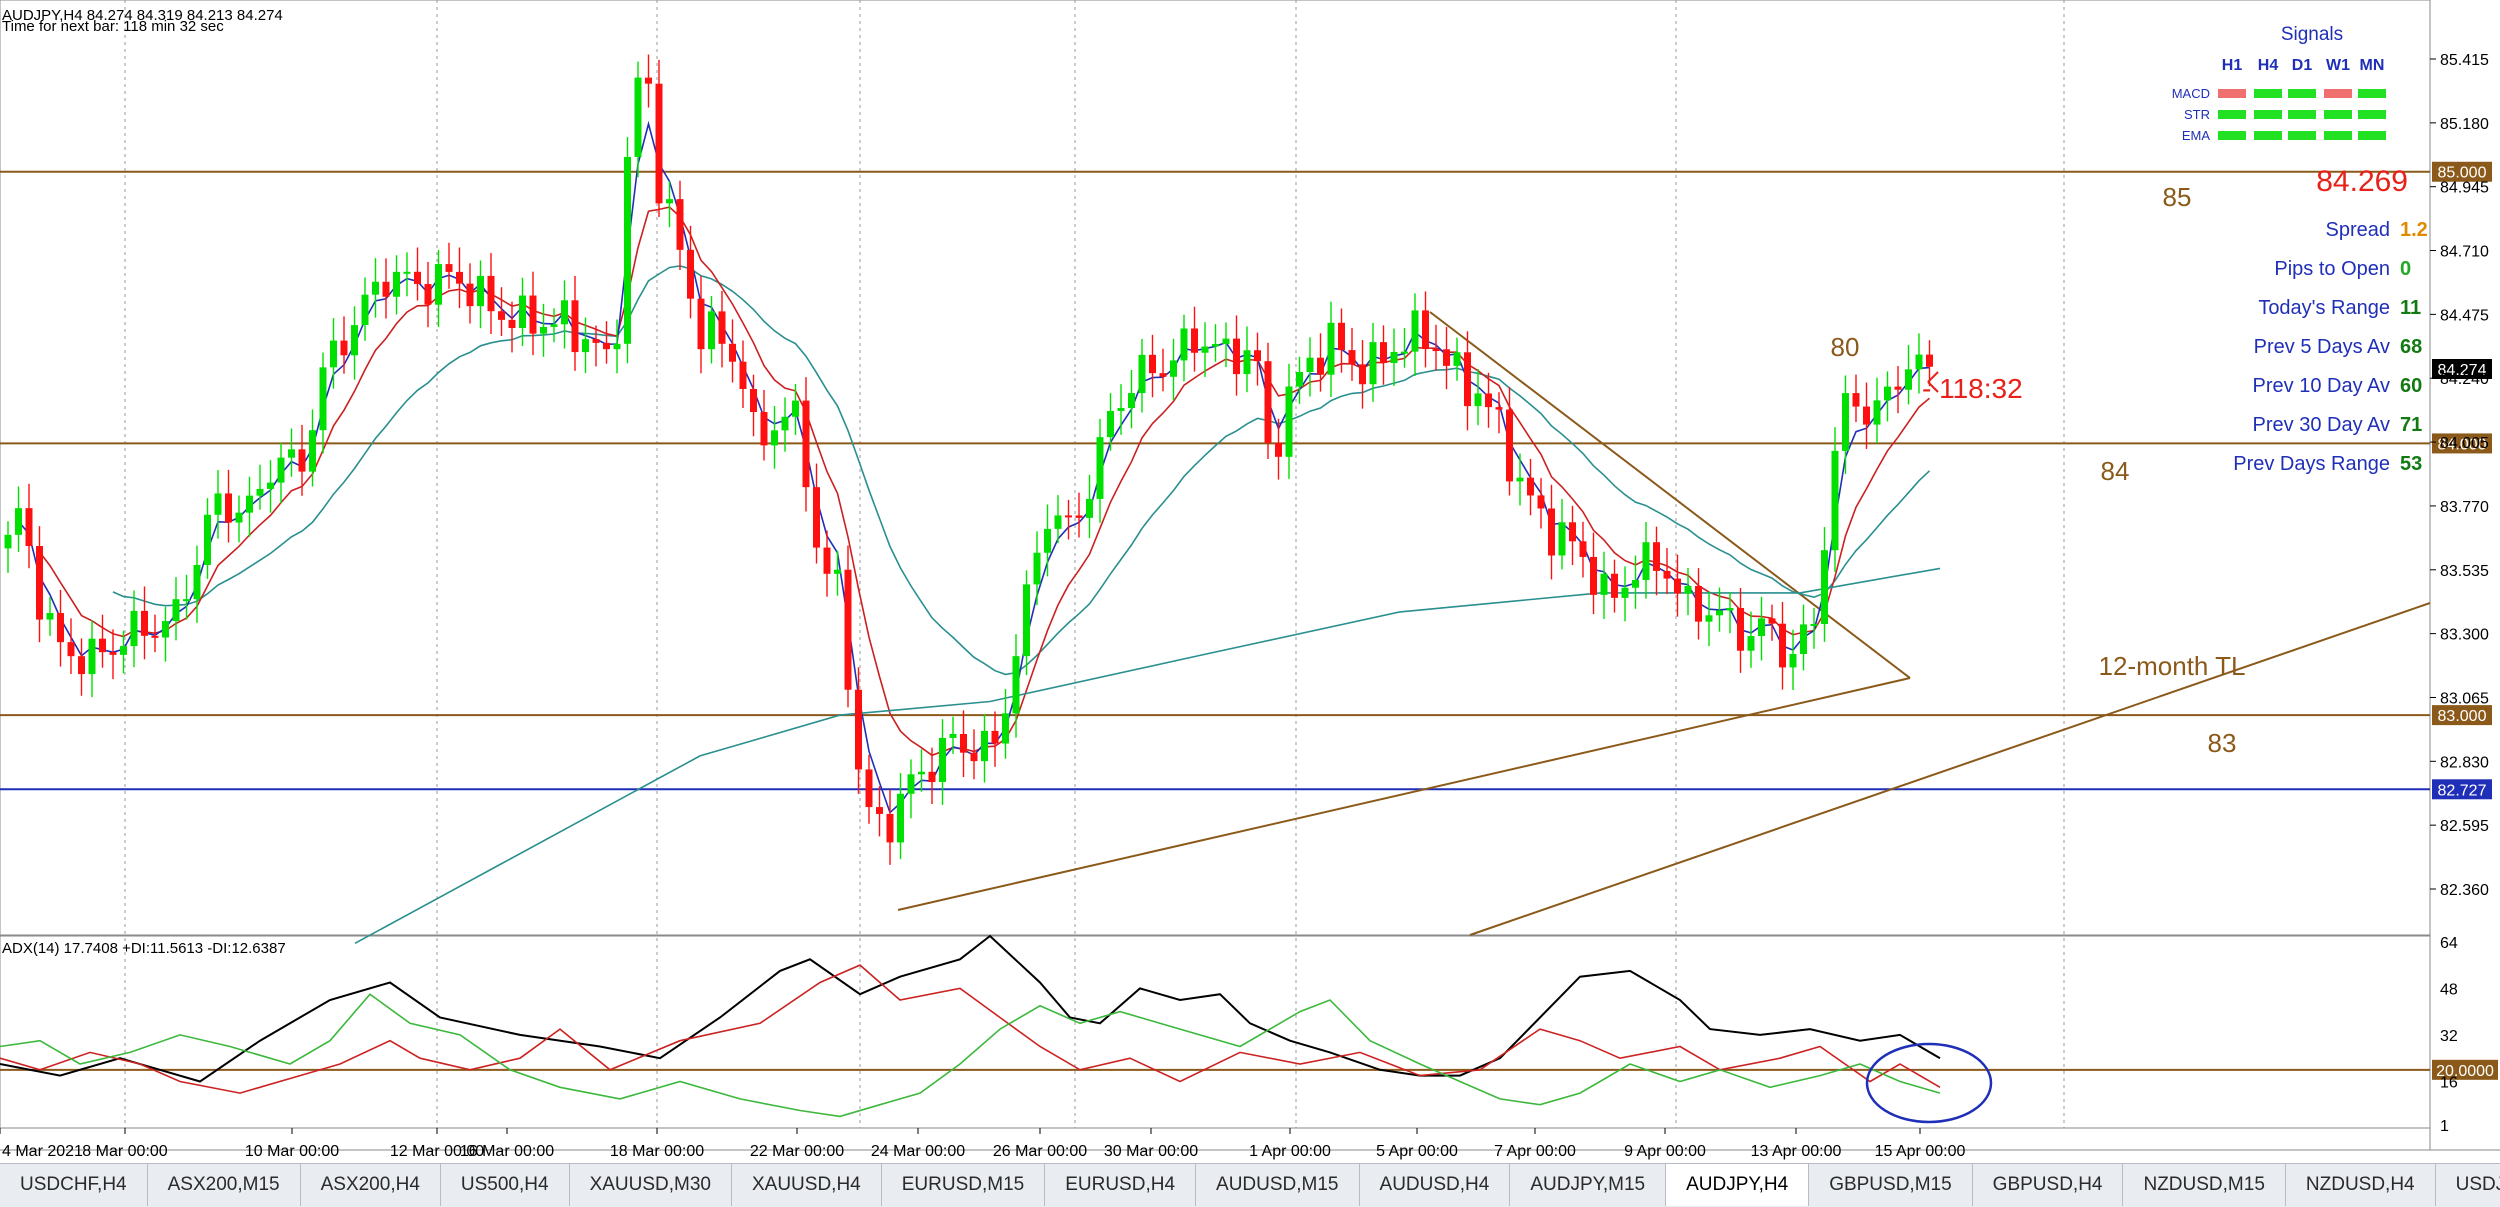  Describe the element at coordinates (2204, 1185) in the screenshot. I see `chart-tab: NZDUSD,M15` at that location.